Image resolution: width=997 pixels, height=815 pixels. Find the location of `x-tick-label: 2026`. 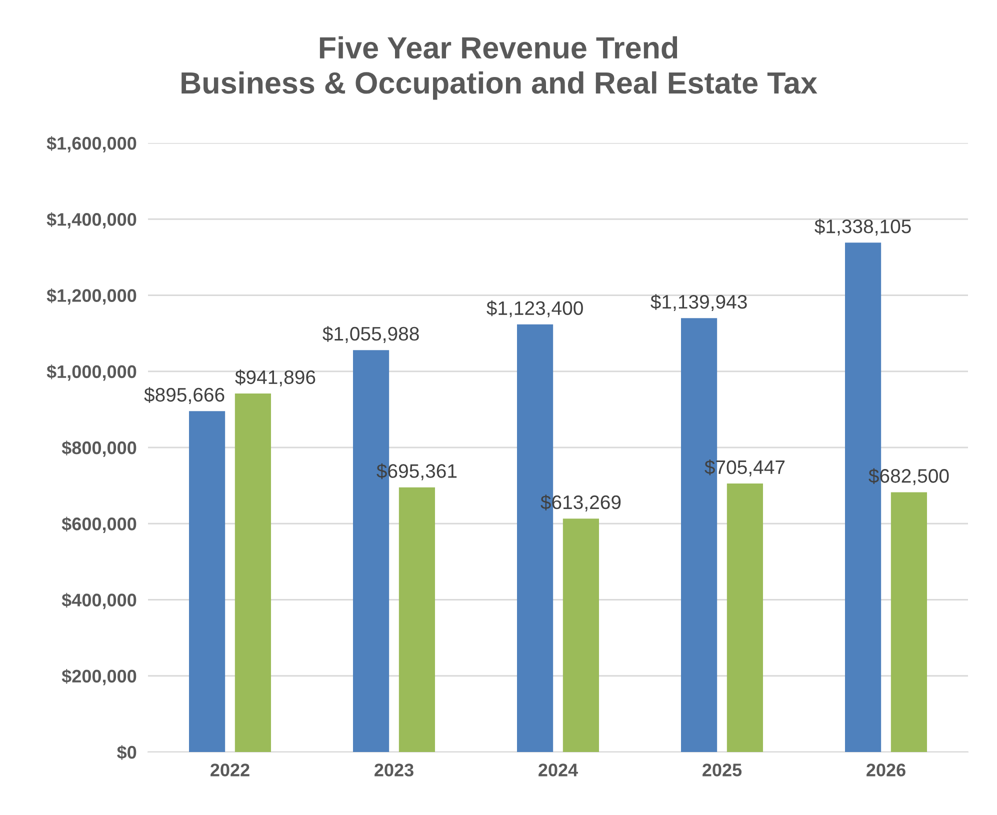

x-tick-label: 2026 is located at coordinates (886, 770).